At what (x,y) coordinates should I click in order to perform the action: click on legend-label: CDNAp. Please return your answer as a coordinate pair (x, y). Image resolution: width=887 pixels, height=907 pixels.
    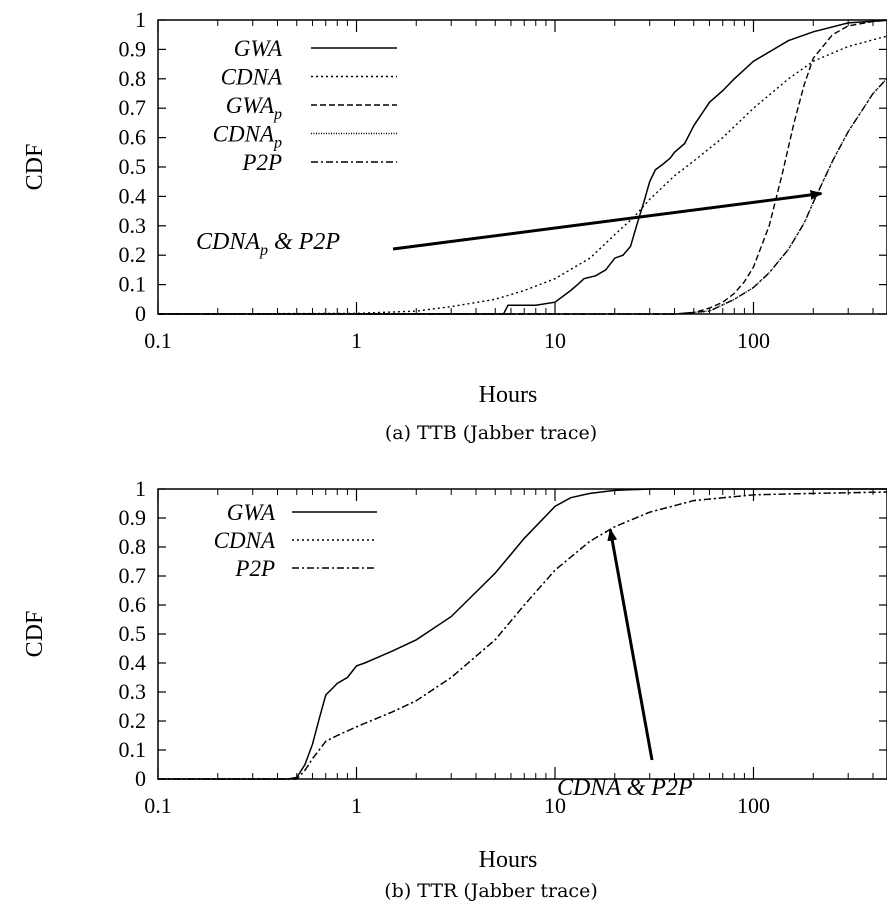
    Looking at the image, I should click on (247, 137).